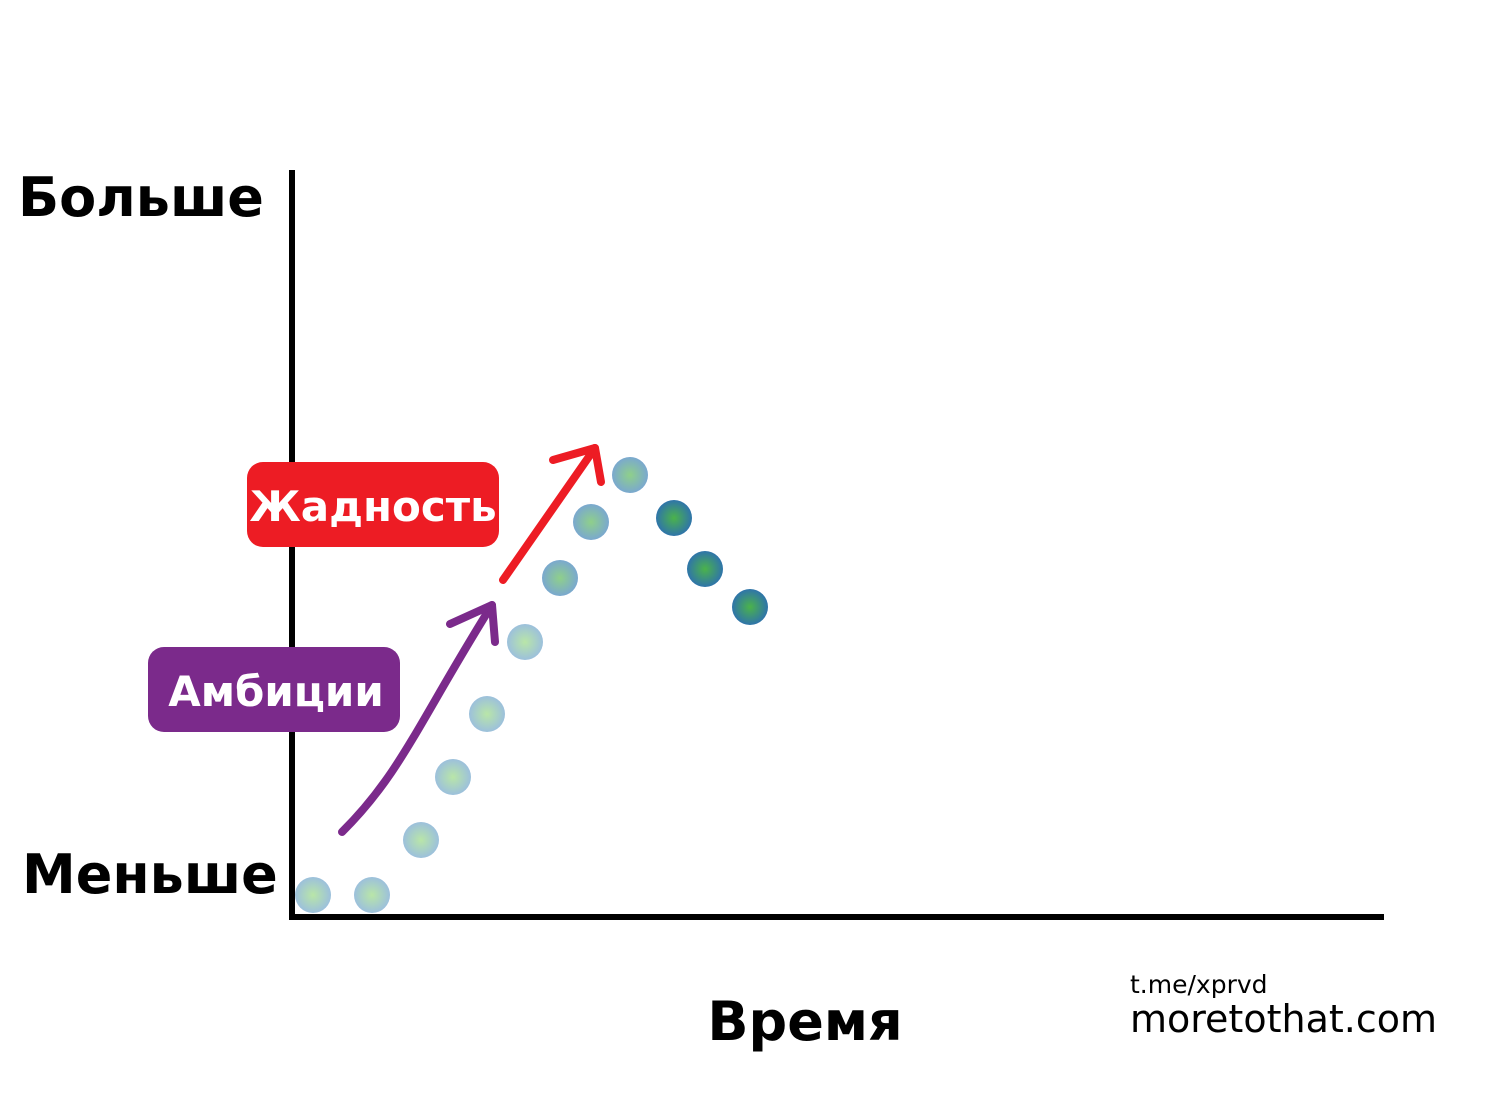  What do you see at coordinates (141, 197) in the screenshot?
I see `y-top-label: Больше` at bounding box center [141, 197].